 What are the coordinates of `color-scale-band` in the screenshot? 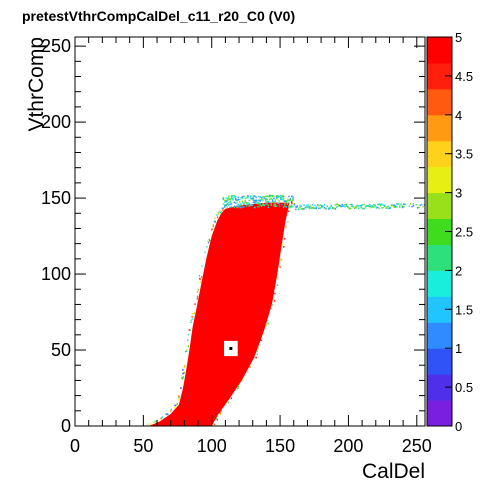 It's located at (439, 50).